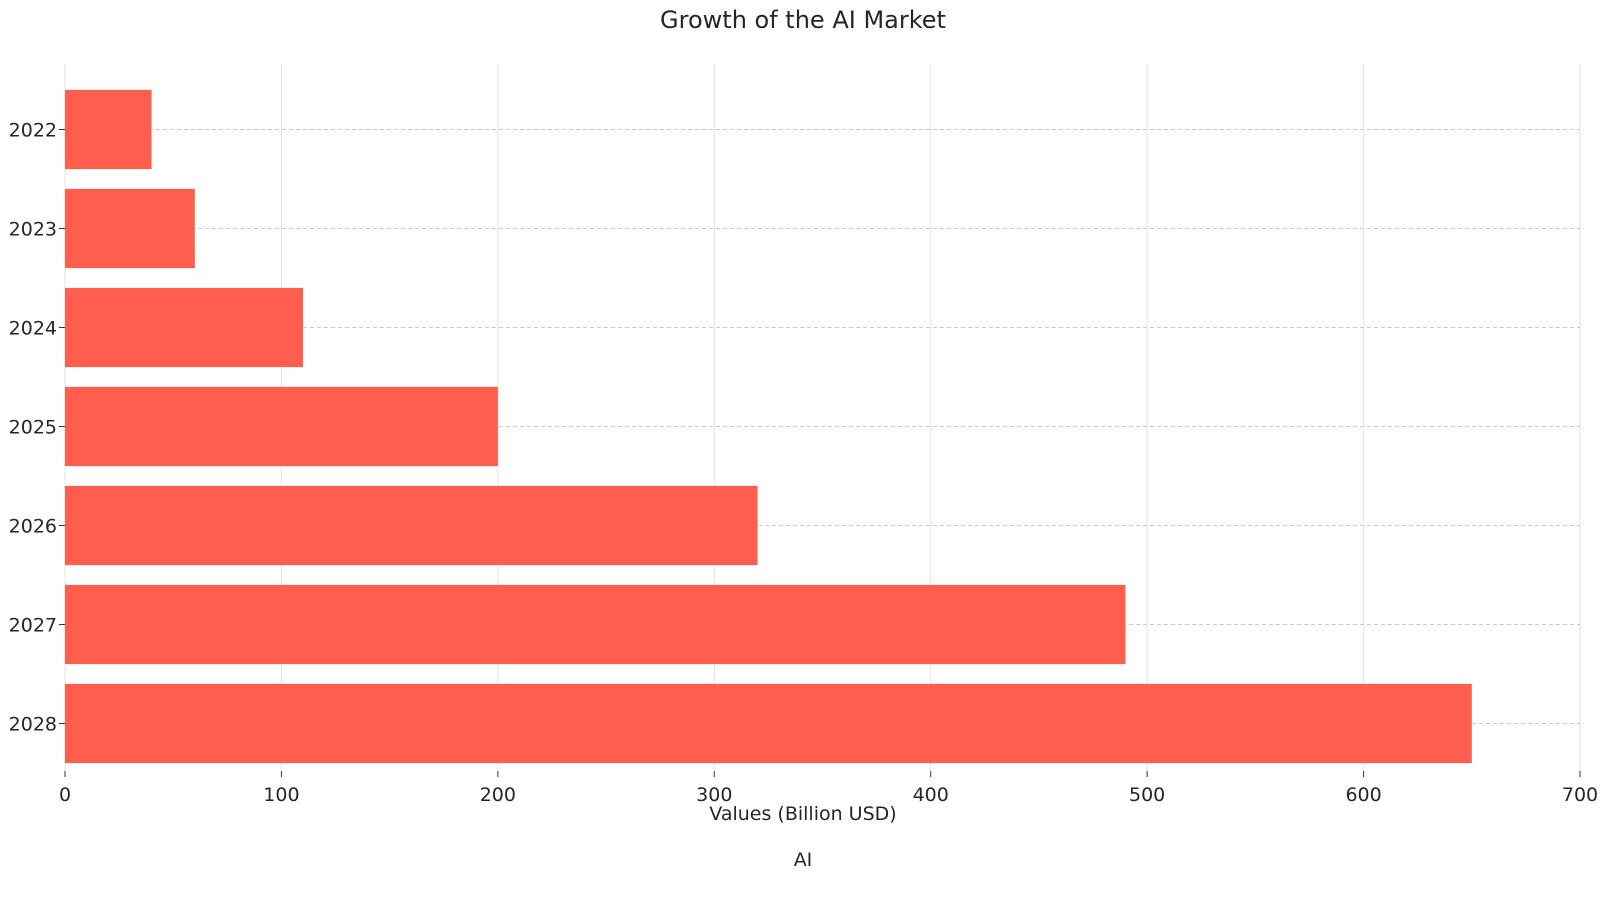 This screenshot has height=897, width=1600. I want to click on x-tick-label: 300, so click(714, 795).